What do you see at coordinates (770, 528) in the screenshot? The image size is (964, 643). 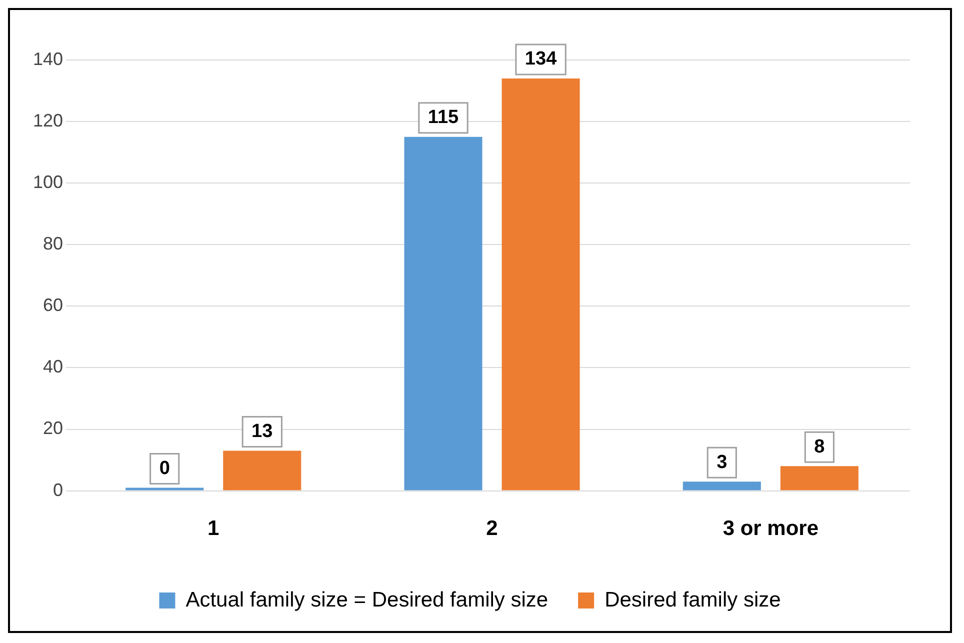 I see `x-tick-label: 3 or more` at bounding box center [770, 528].